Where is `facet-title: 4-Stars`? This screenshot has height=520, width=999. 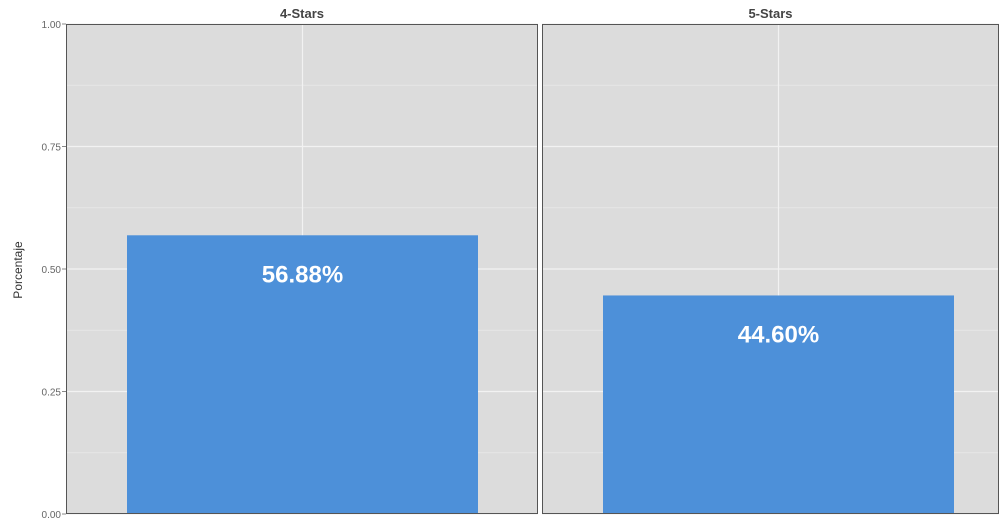
facet-title: 4-Stars is located at coordinates (302, 13).